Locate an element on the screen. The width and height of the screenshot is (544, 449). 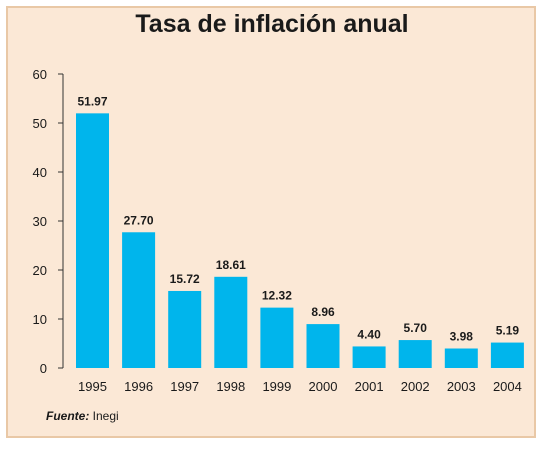
data-label: 4.40 is located at coordinates (369, 334).